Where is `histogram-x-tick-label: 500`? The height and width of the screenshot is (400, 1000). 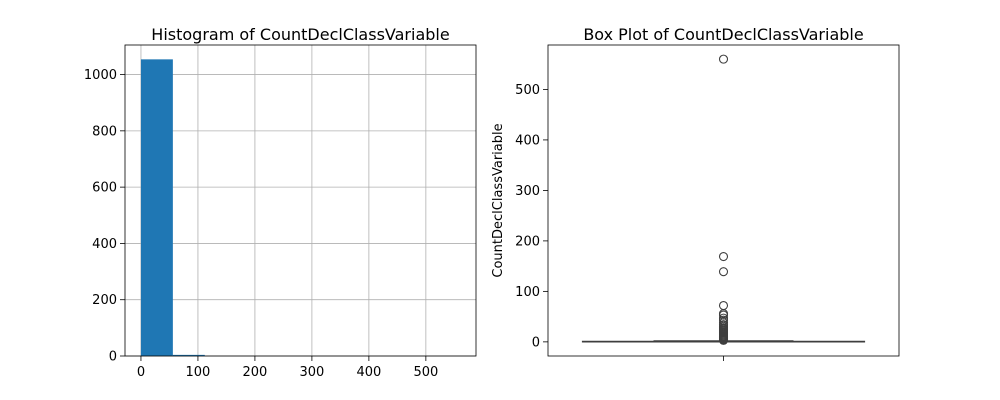
histogram-x-tick-label: 500 is located at coordinates (425, 372).